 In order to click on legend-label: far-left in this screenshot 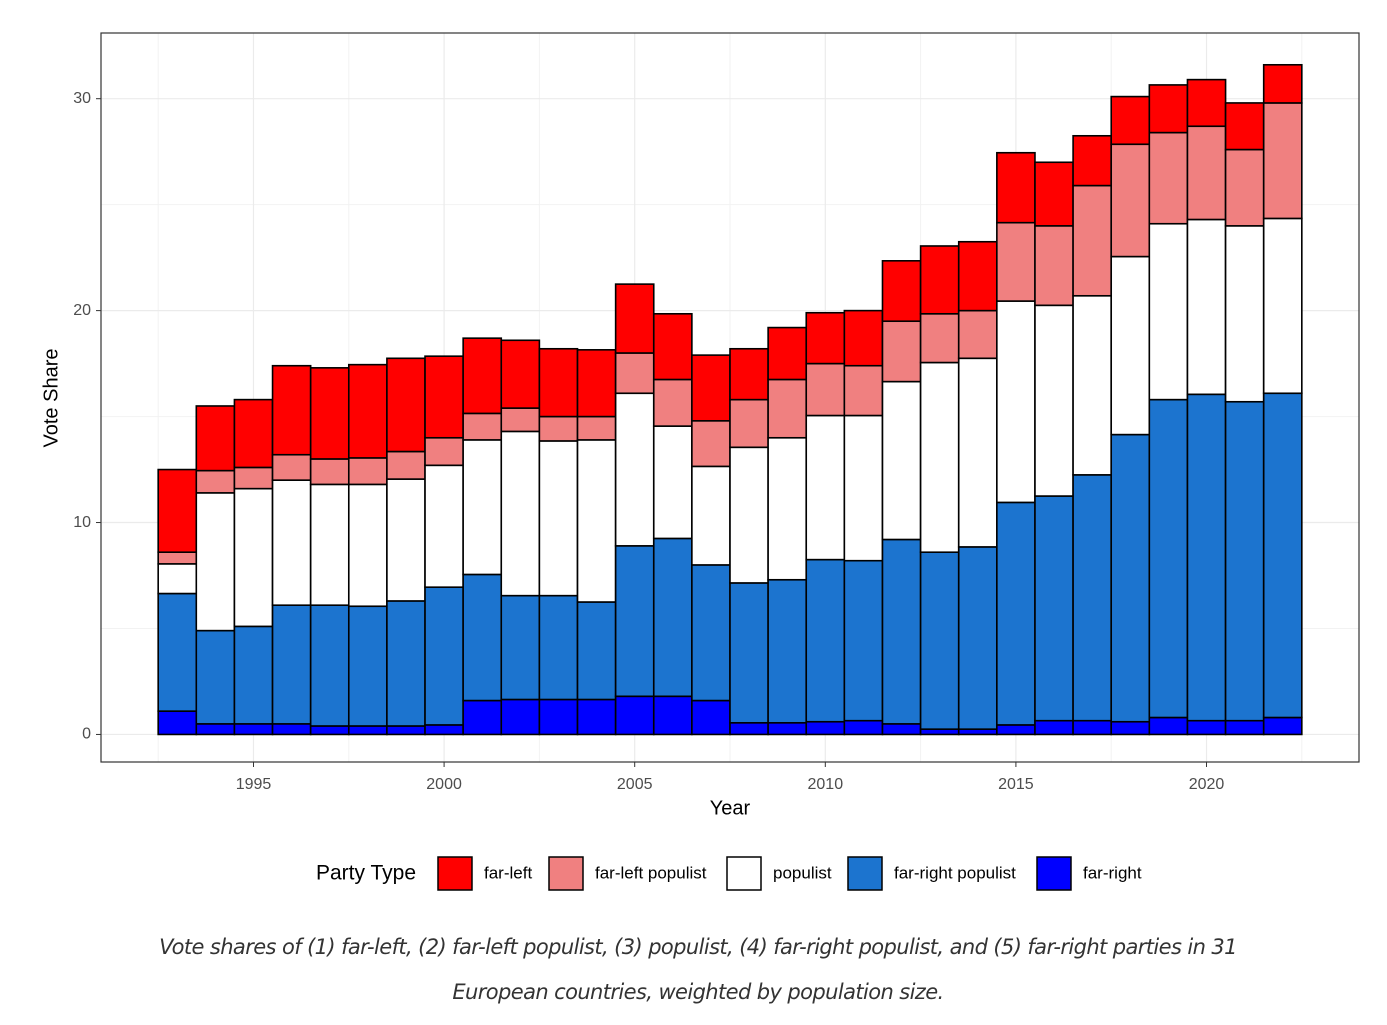, I will do `click(508, 872)`.